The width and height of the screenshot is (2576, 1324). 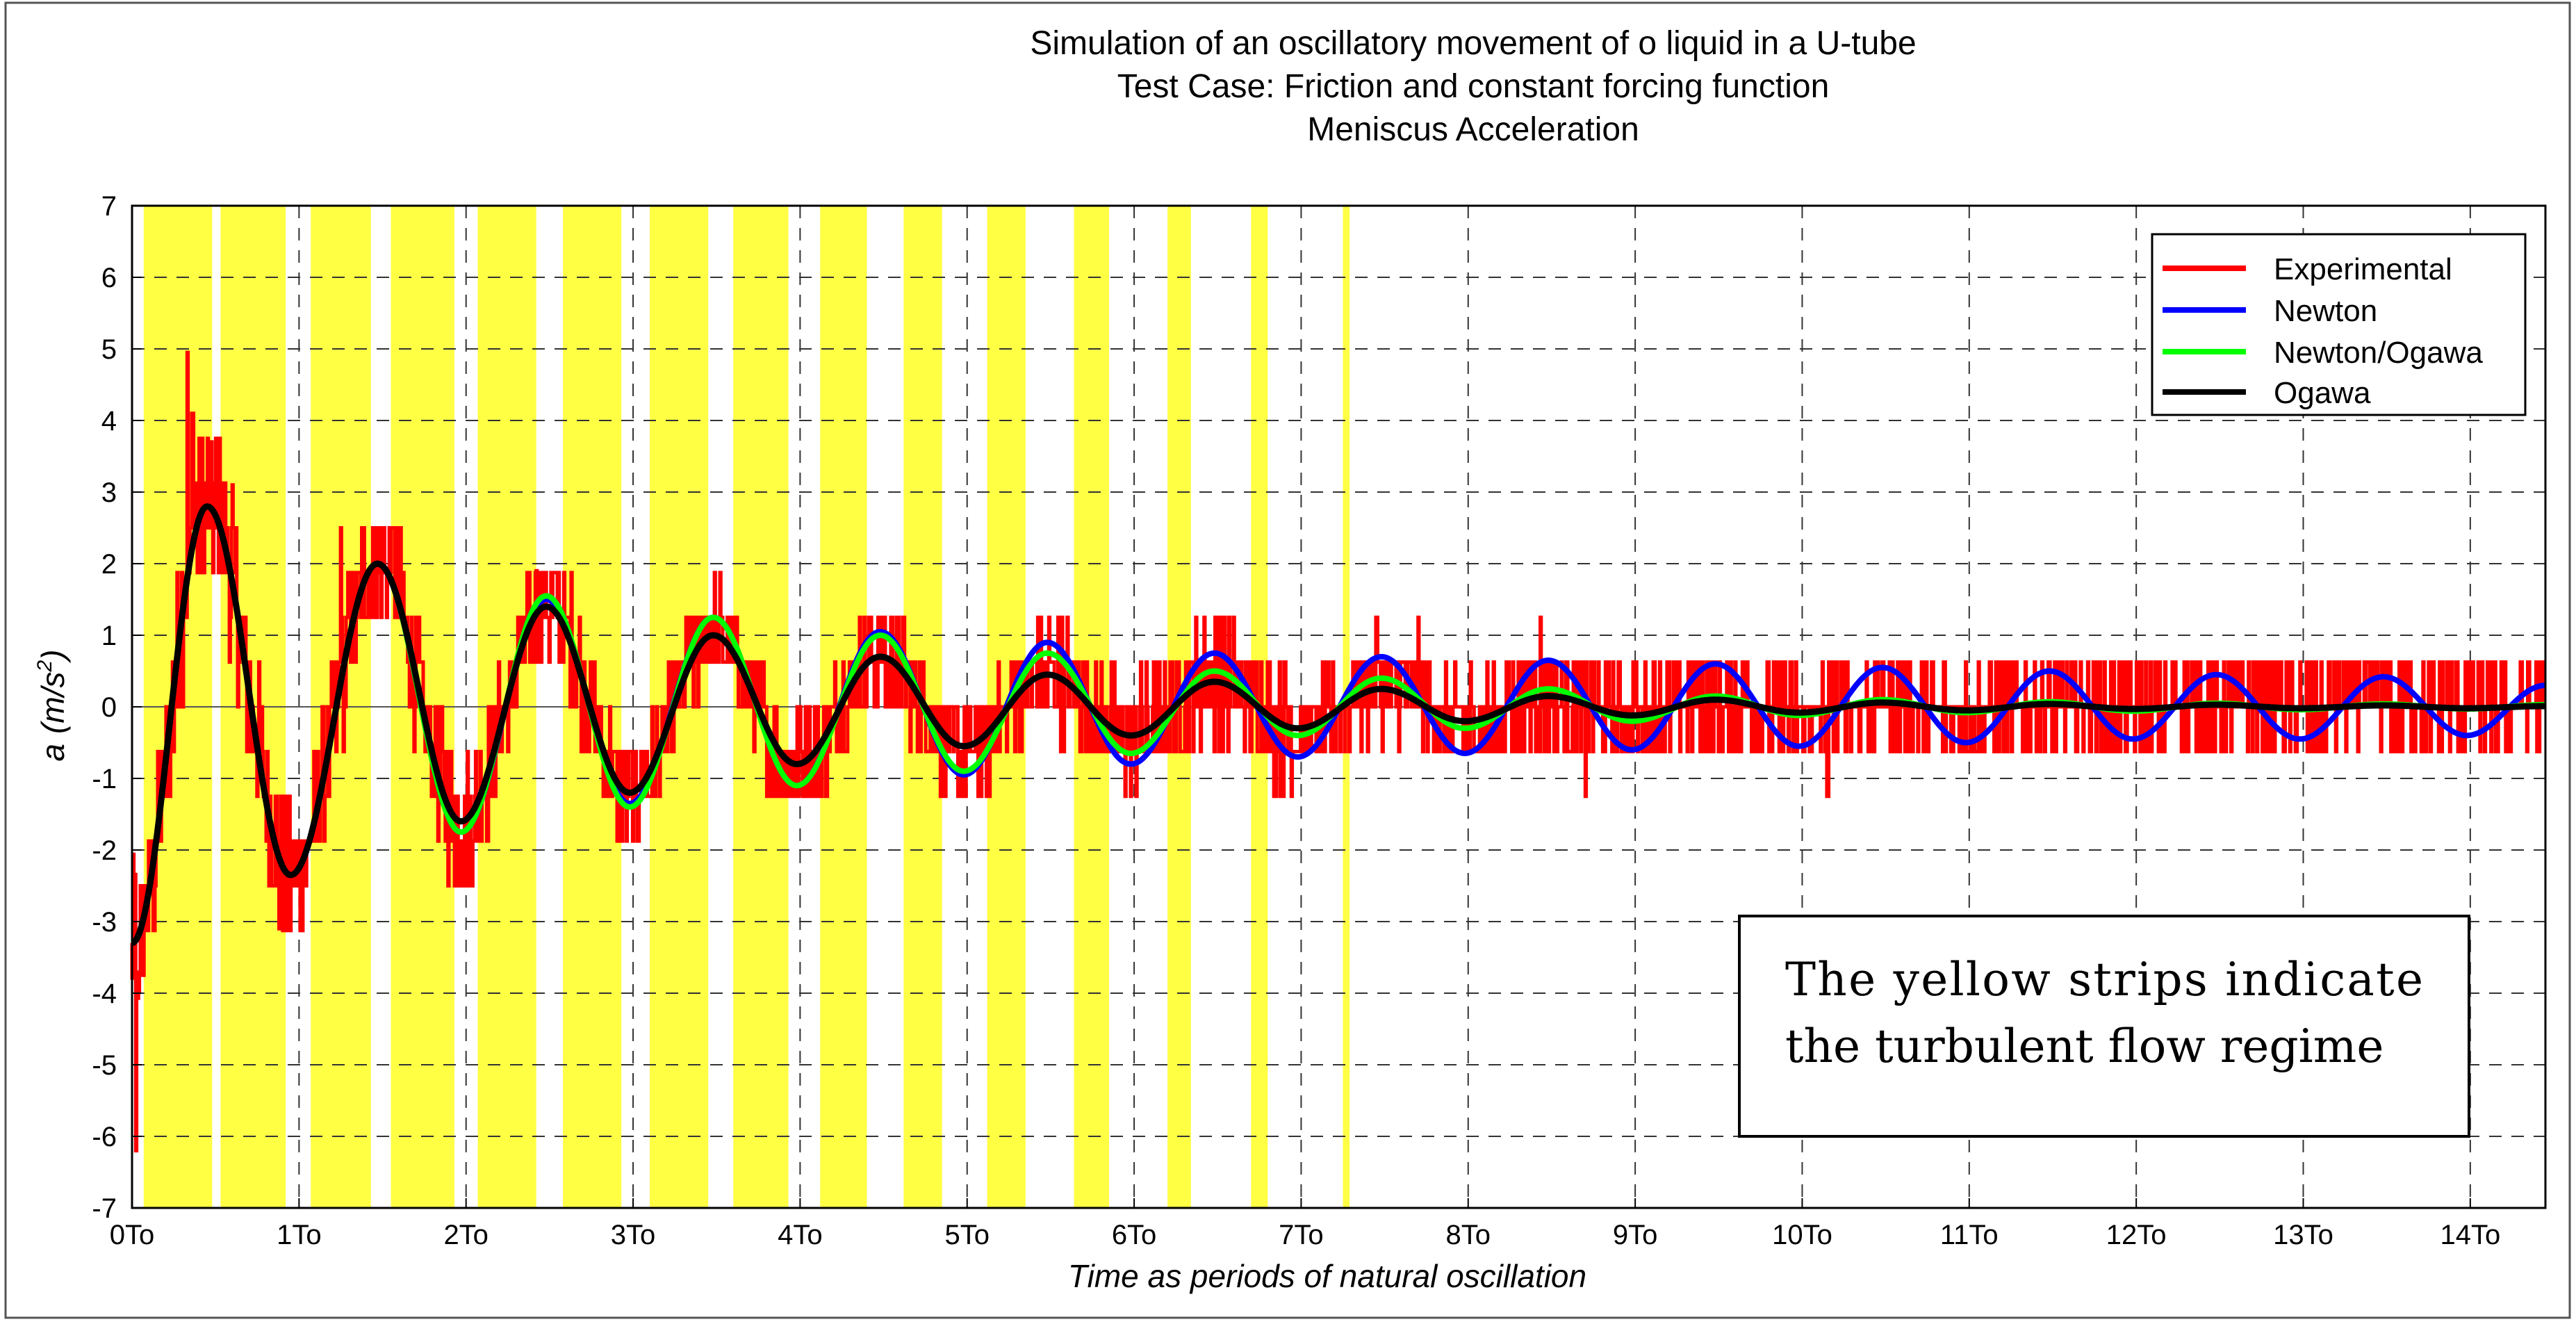 I want to click on x-tick-label: 13To, so click(x=2303, y=1235).